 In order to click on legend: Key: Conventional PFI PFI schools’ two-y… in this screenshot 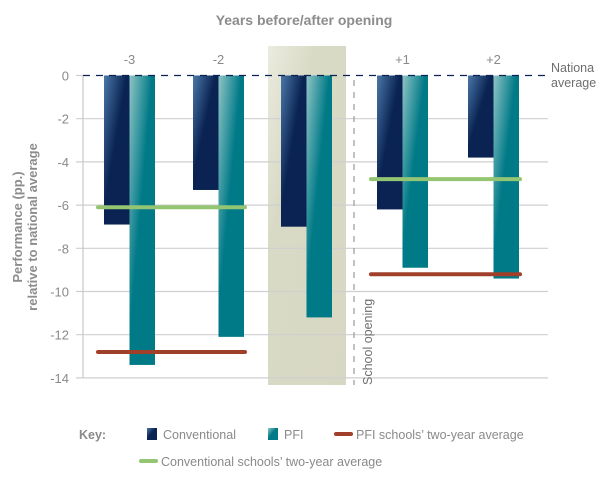, I will do `click(301, 448)`.